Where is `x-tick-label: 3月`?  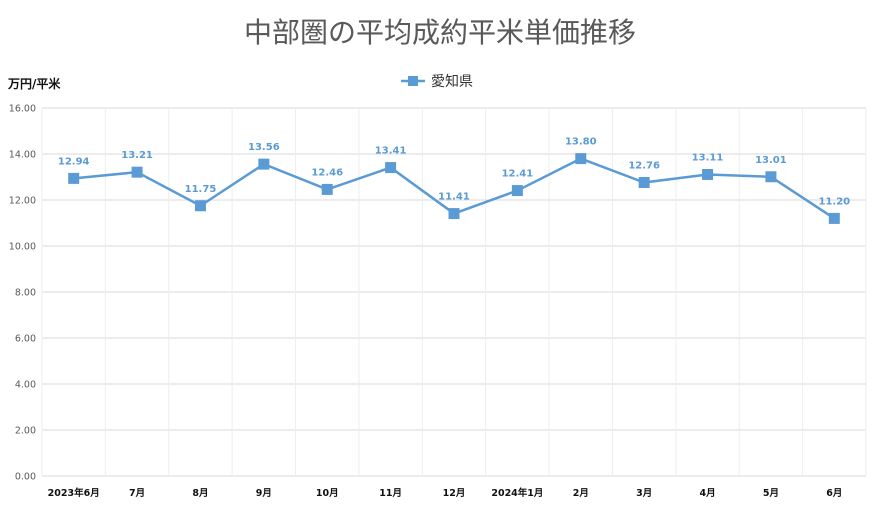 x-tick-label: 3月 is located at coordinates (644, 493).